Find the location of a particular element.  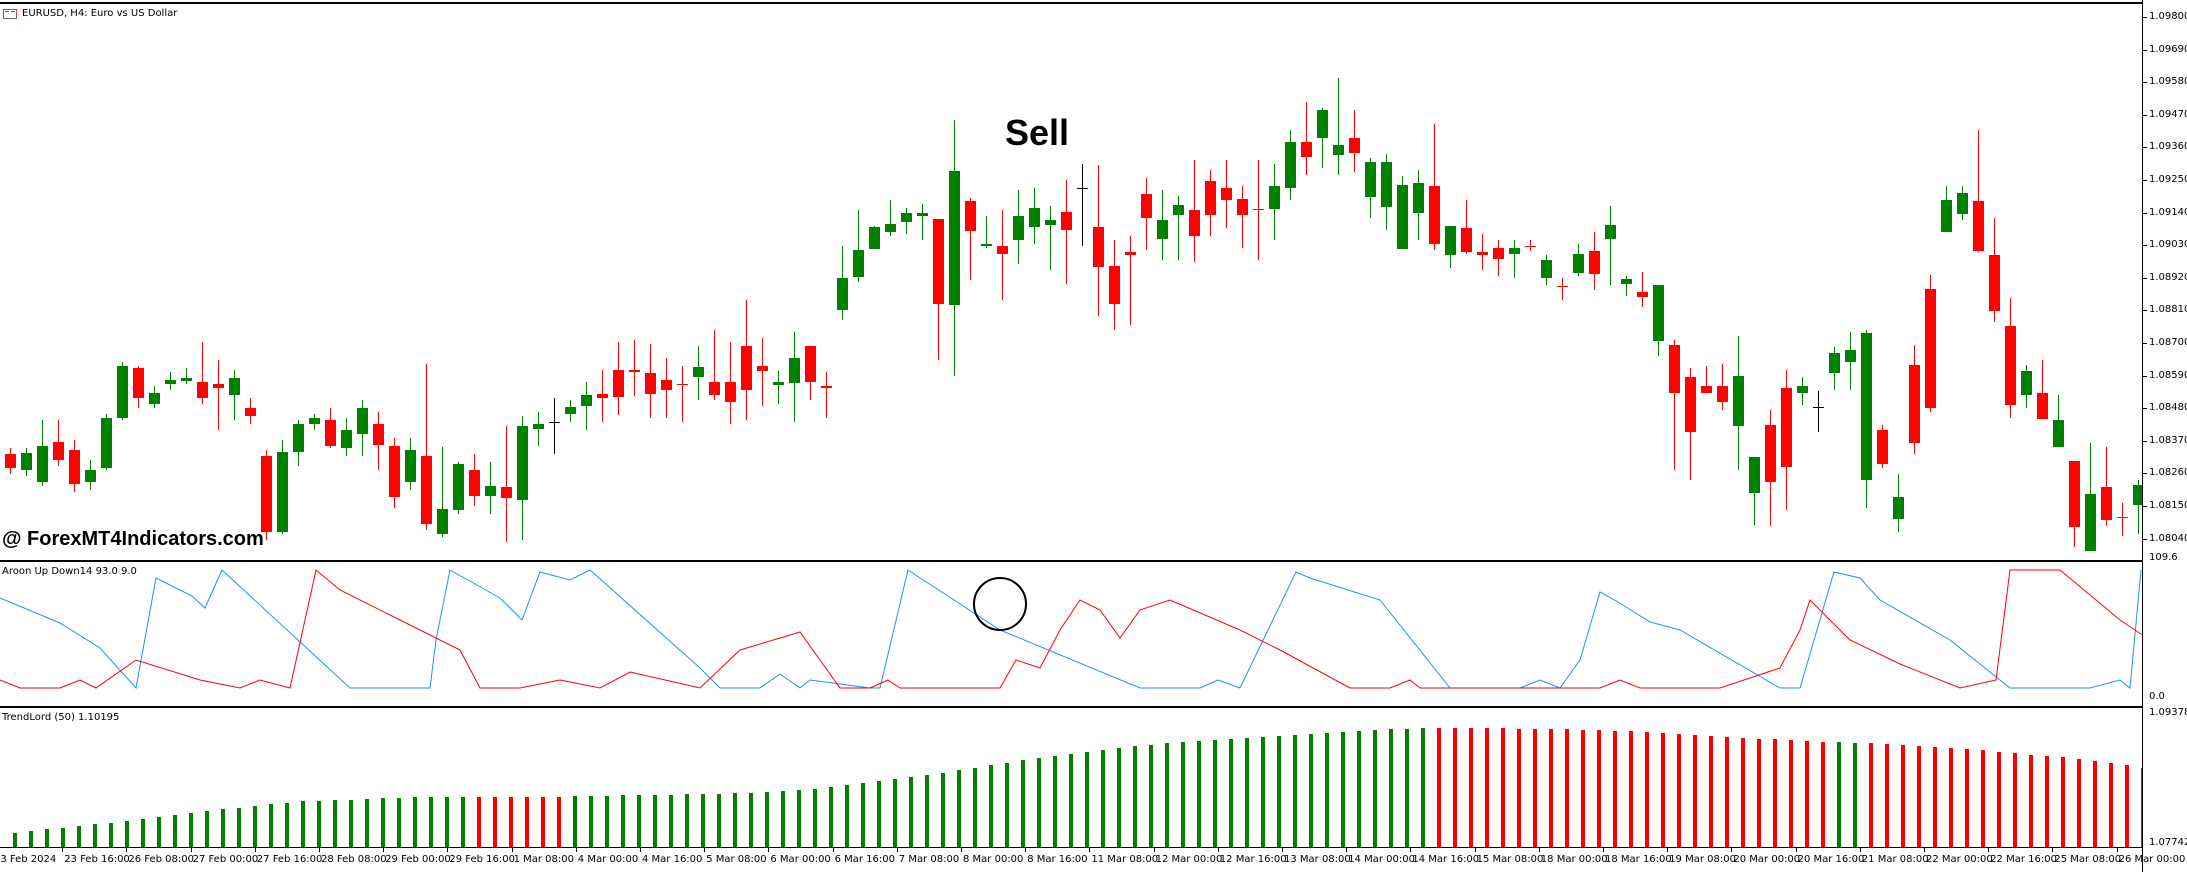

time-label: 29 Feb 00:00 is located at coordinates (418, 859).